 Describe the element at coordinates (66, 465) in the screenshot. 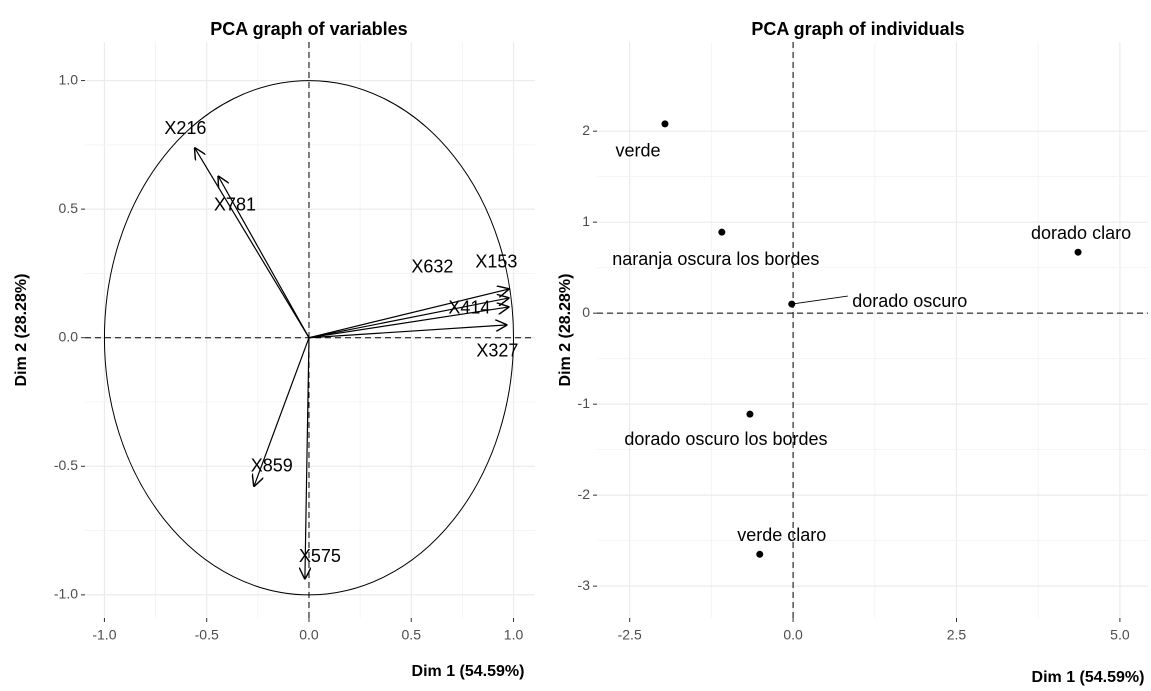

I see `y-tick-label: -0.5` at that location.